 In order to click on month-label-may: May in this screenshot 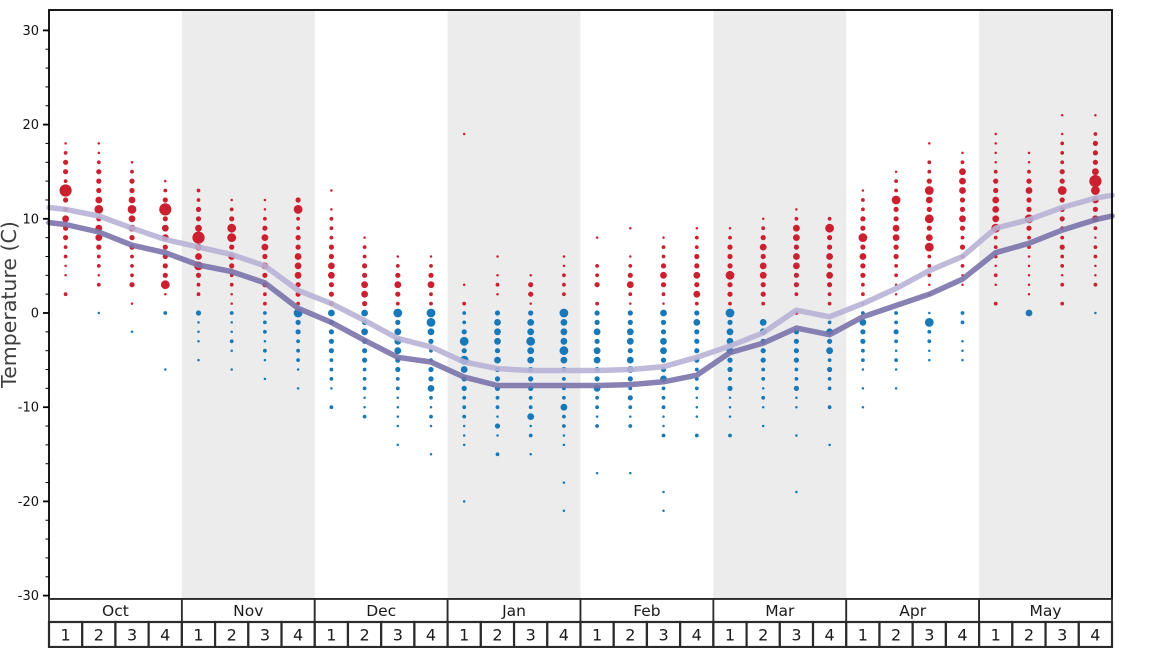, I will do `click(1046, 611)`.